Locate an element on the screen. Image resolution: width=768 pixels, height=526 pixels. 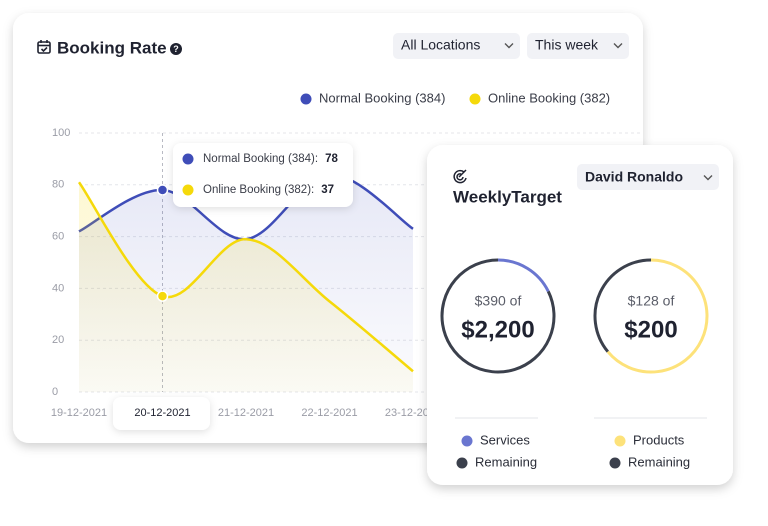
y-tick-label: 60 is located at coordinates (58, 237).